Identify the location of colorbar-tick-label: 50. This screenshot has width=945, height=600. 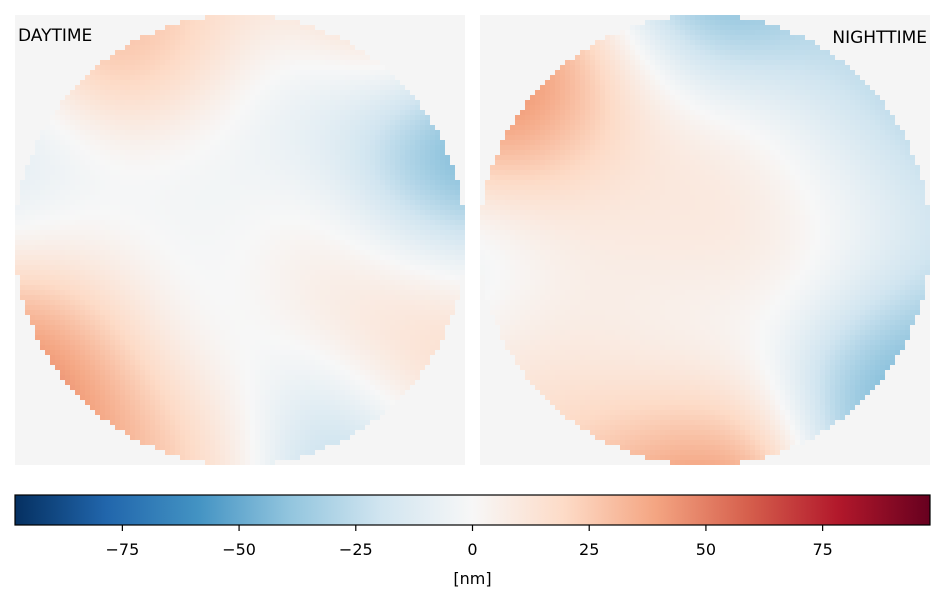
(706, 549).